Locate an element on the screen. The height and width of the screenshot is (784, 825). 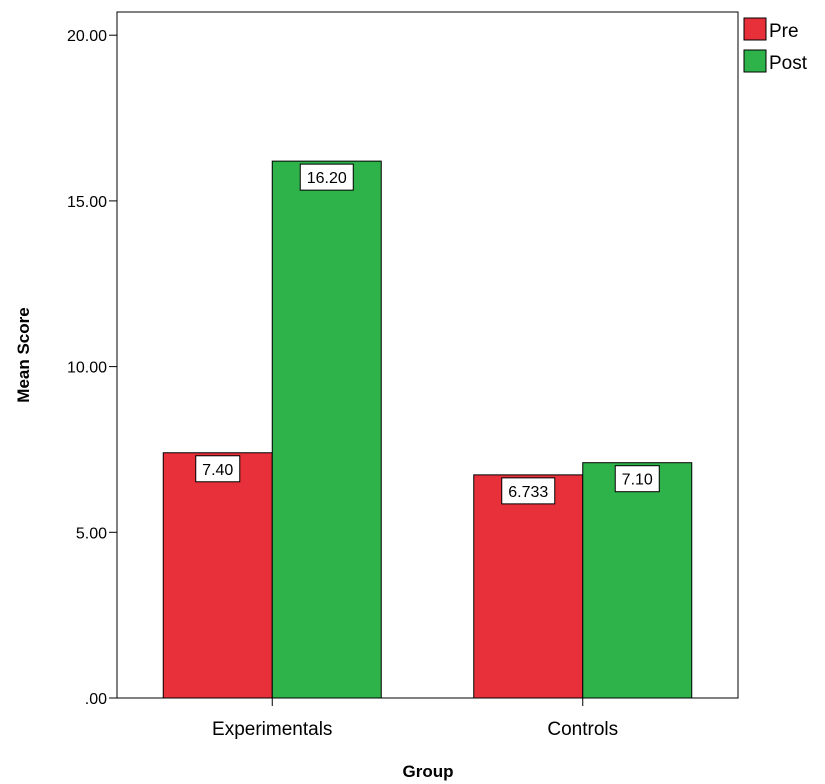
bar-post-experimentals is located at coordinates (326, 429).